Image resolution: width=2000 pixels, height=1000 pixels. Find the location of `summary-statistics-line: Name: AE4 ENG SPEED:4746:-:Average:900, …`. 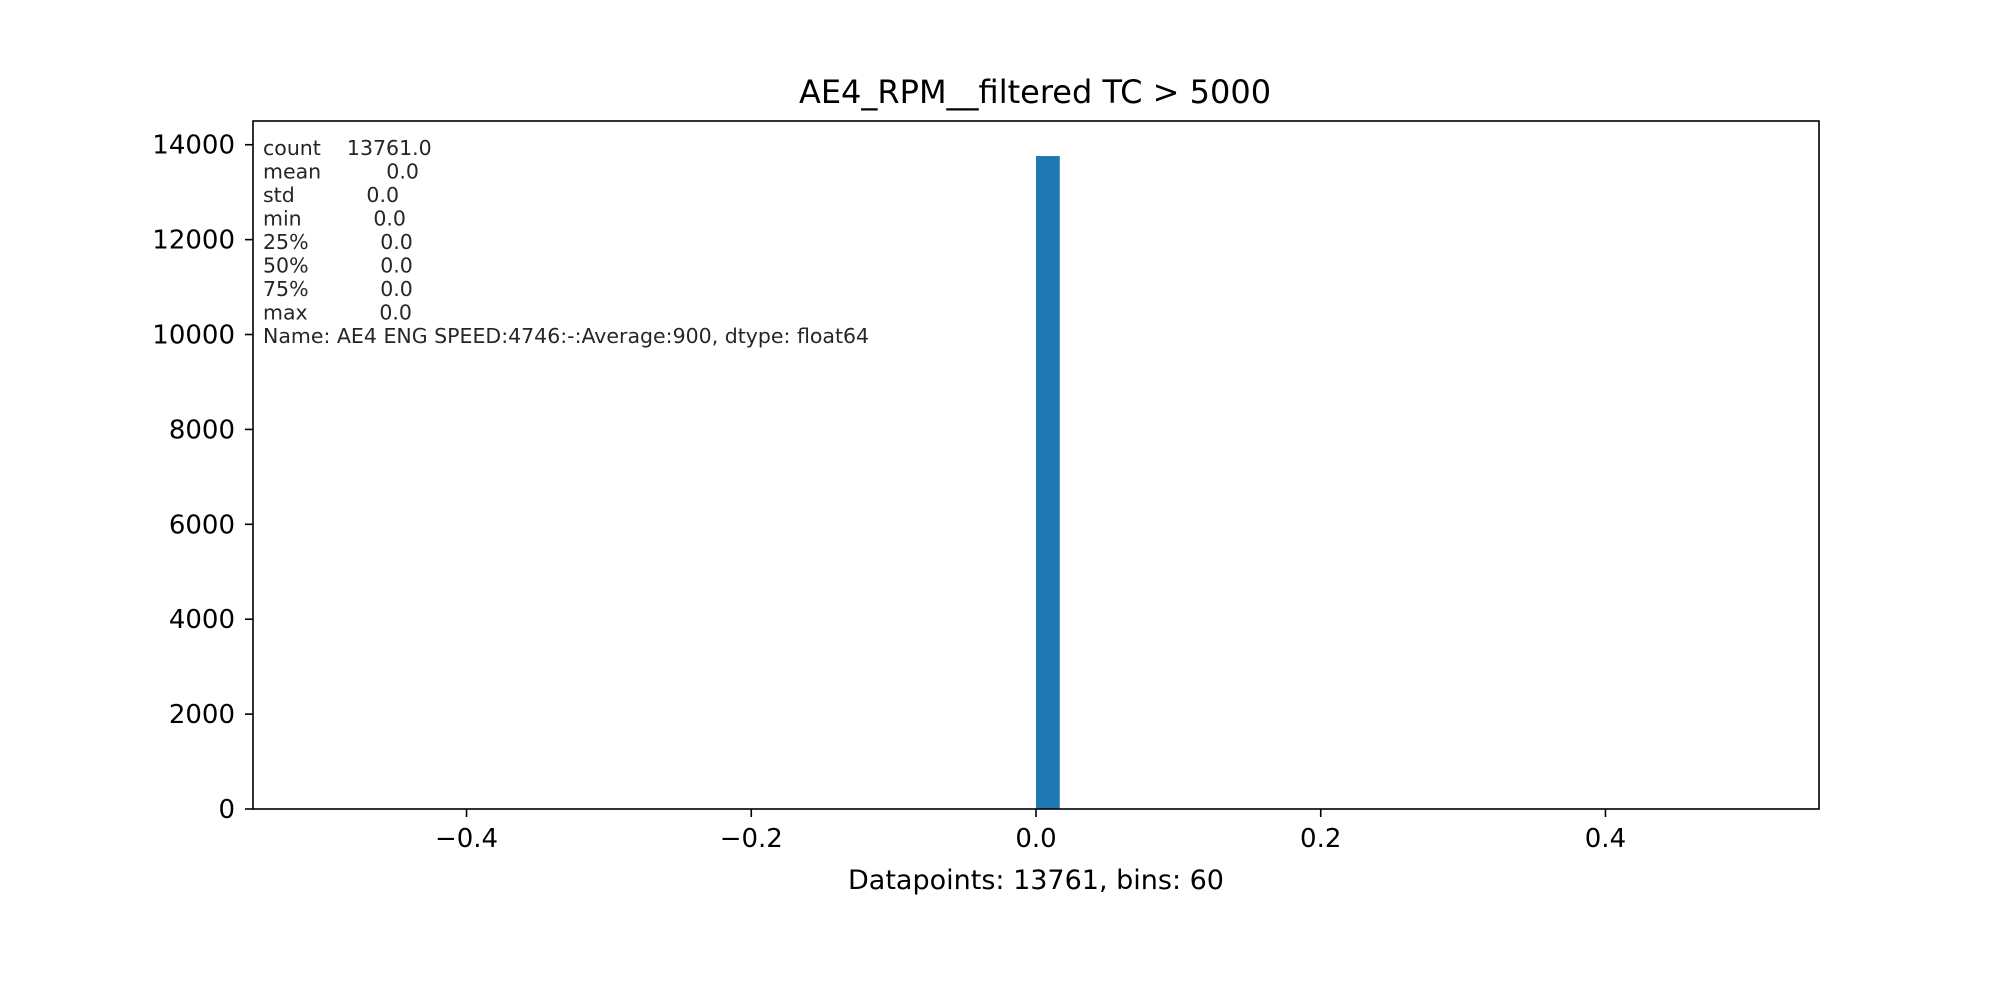

summary-statistics-line: Name: AE4 ENG SPEED:4746:-:Average:900, … is located at coordinates (566, 336).